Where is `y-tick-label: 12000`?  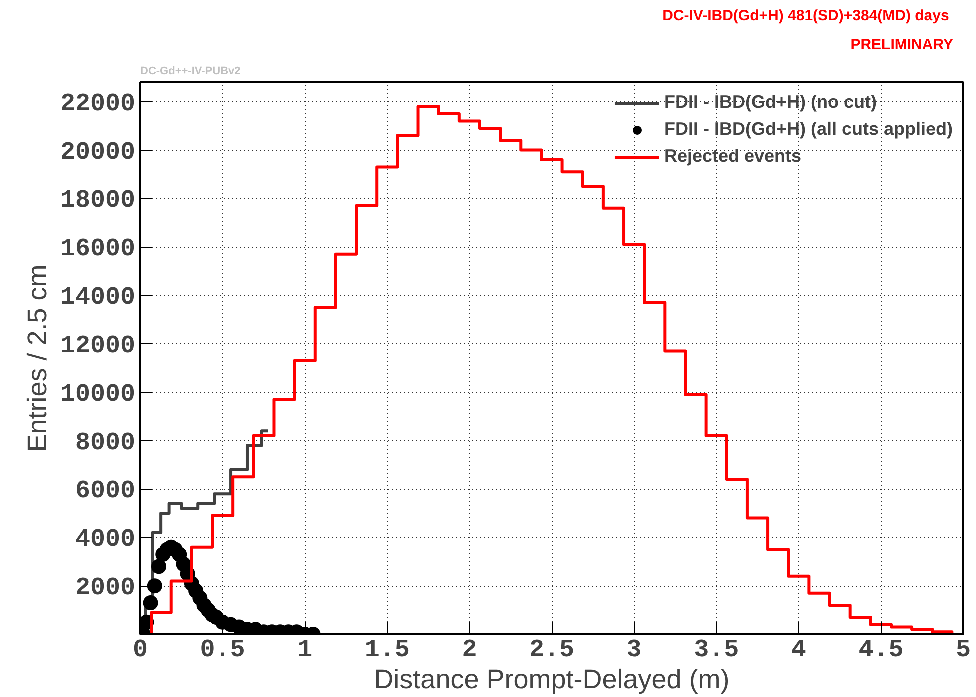 y-tick-label: 12000 is located at coordinates (98, 345).